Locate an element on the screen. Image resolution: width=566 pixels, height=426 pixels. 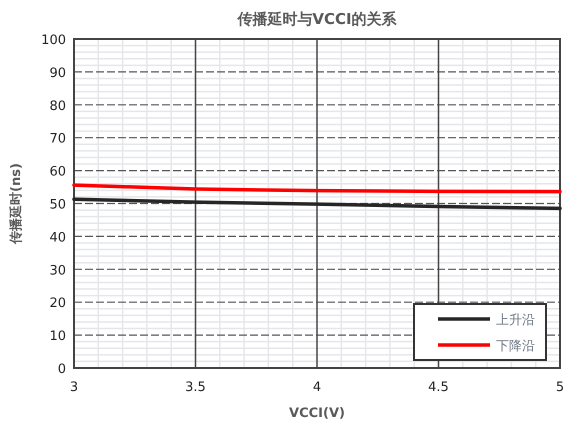
y-tick-label: 0 is located at coordinates (62, 369).